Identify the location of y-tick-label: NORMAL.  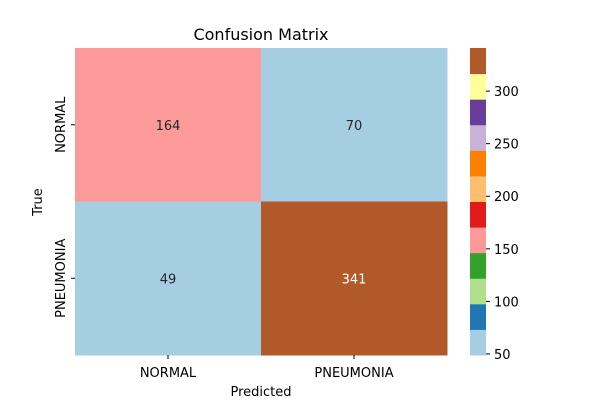
(61, 124).